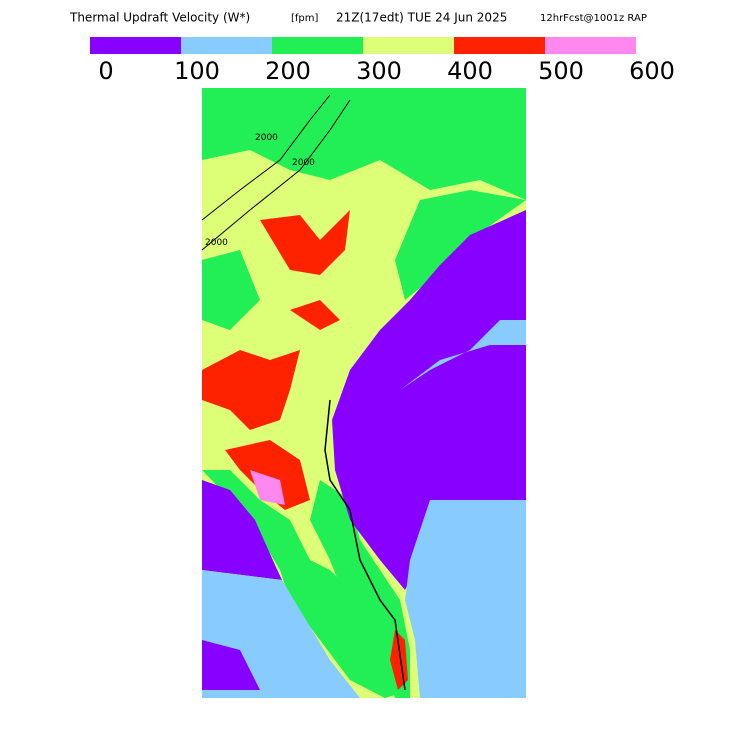 Image resolution: width=729 pixels, height=729 pixels. What do you see at coordinates (267, 487) in the screenshot?
I see `pink-patch` at bounding box center [267, 487].